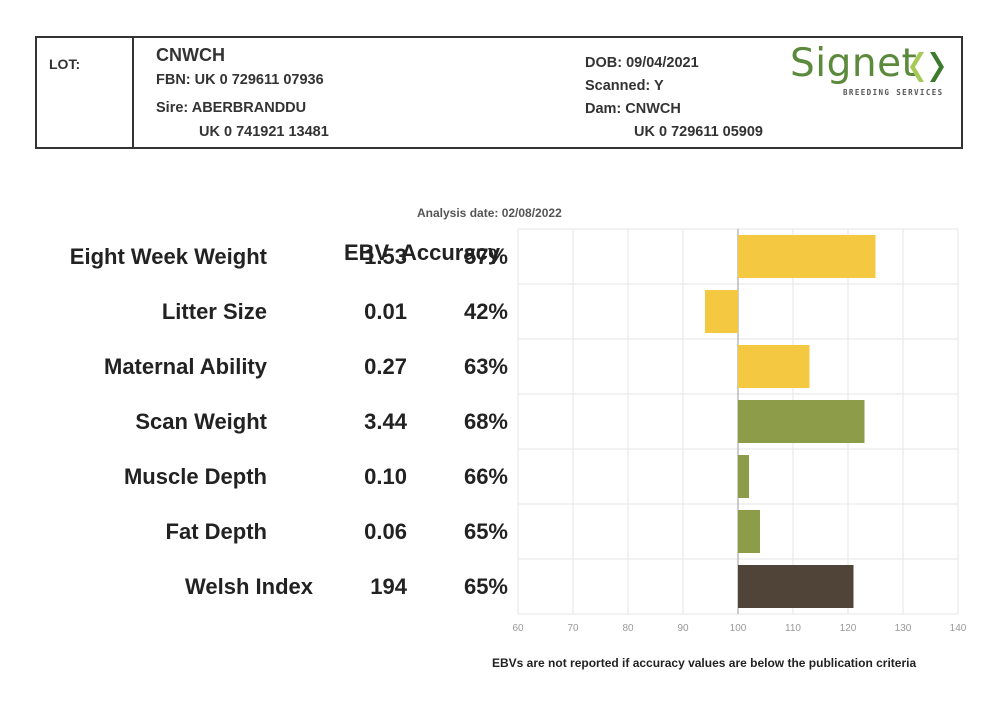 Image resolution: width=1000 pixels, height=708 pixels. I want to click on bar-fat-depth, so click(749, 531).